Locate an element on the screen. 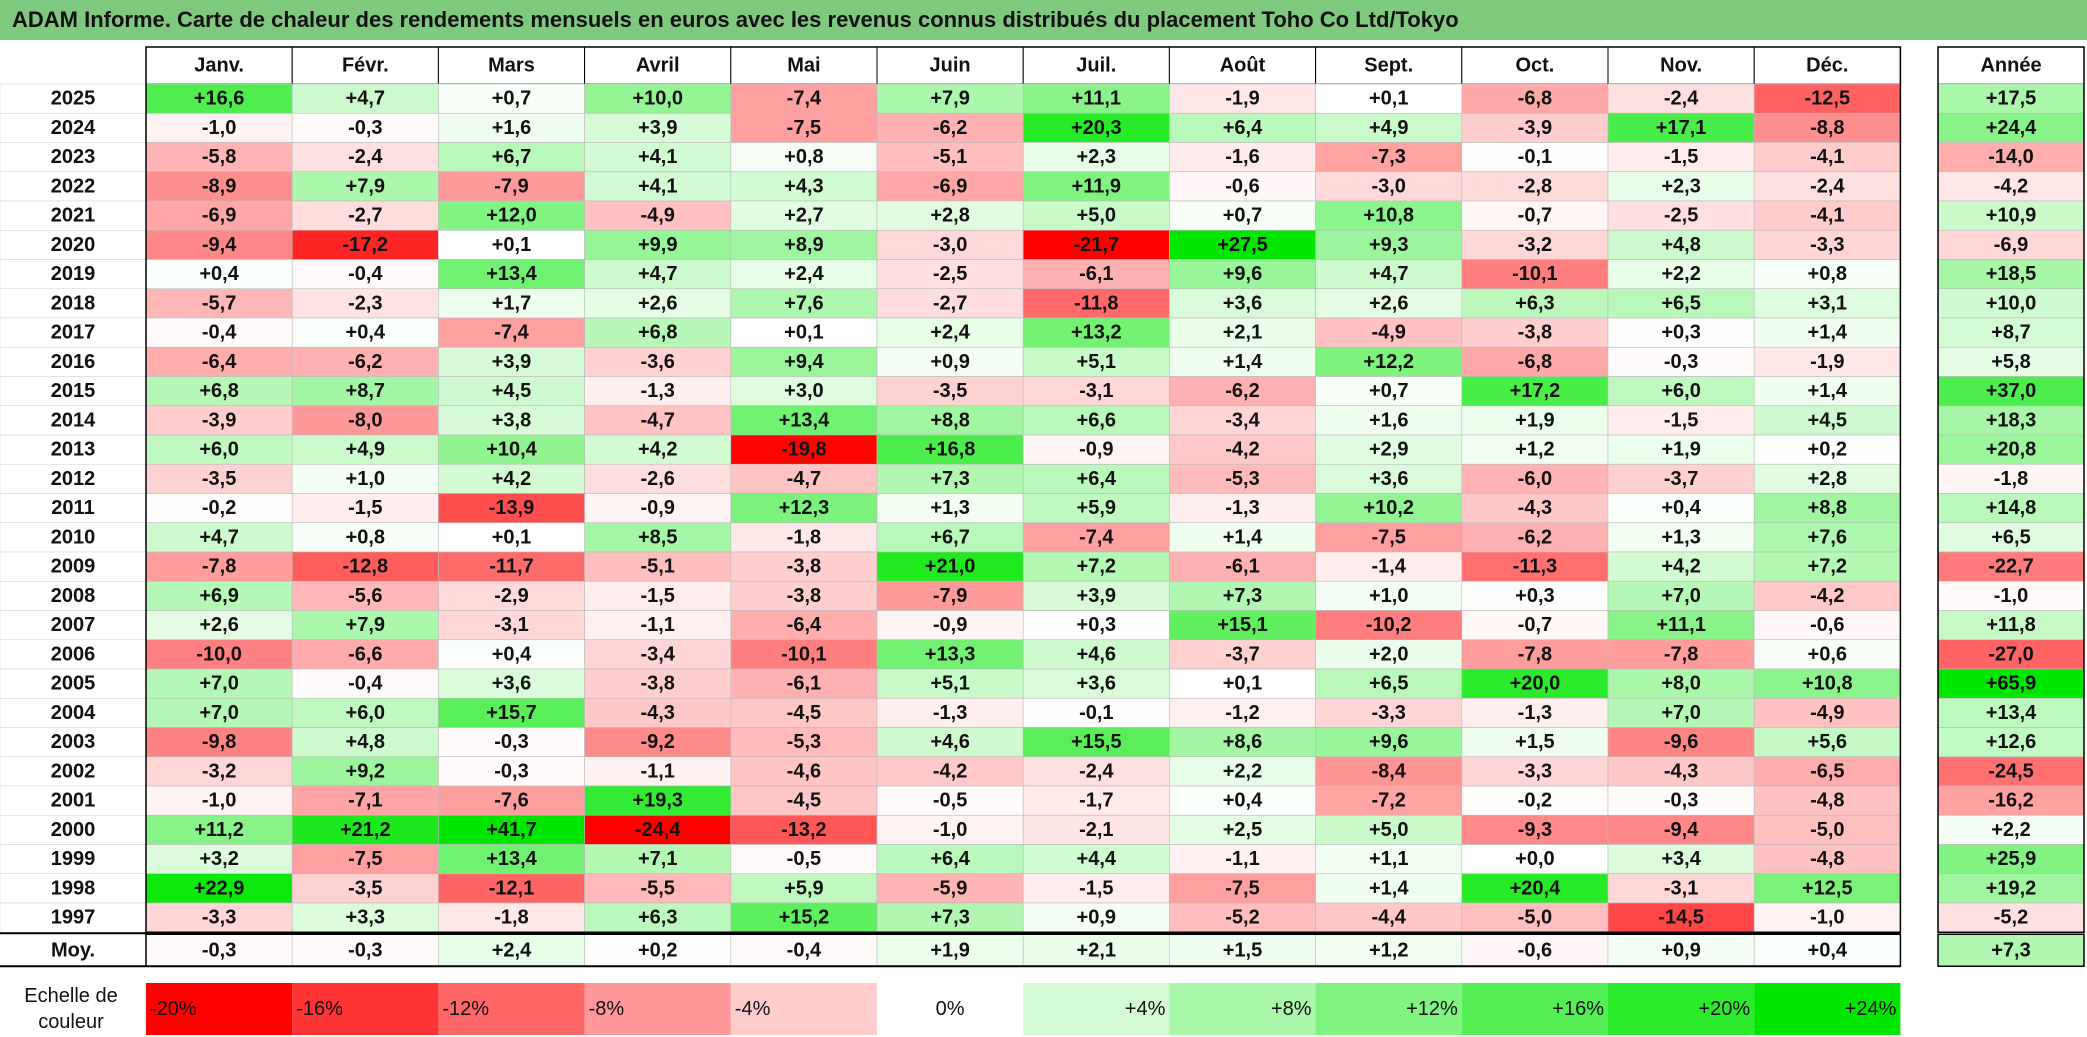  heatmap-cell-value: +2,2 is located at coordinates (1242, 771).